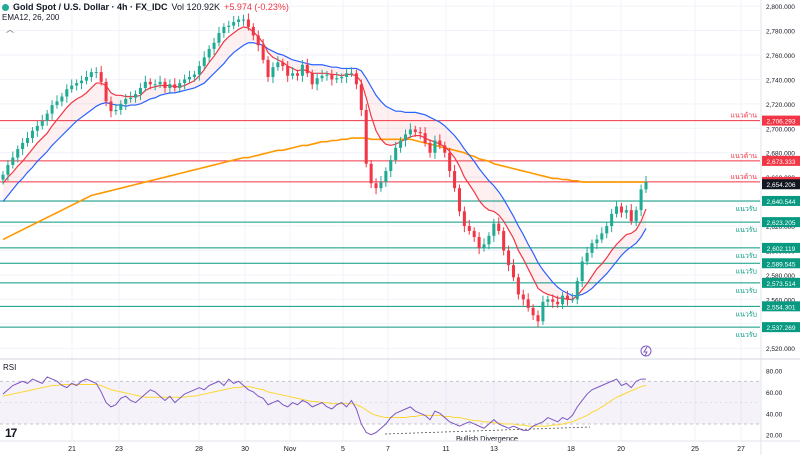  Describe the element at coordinates (256, 7) in the screenshot. I see `change-readout: +5.974 (-0.23%)` at that location.